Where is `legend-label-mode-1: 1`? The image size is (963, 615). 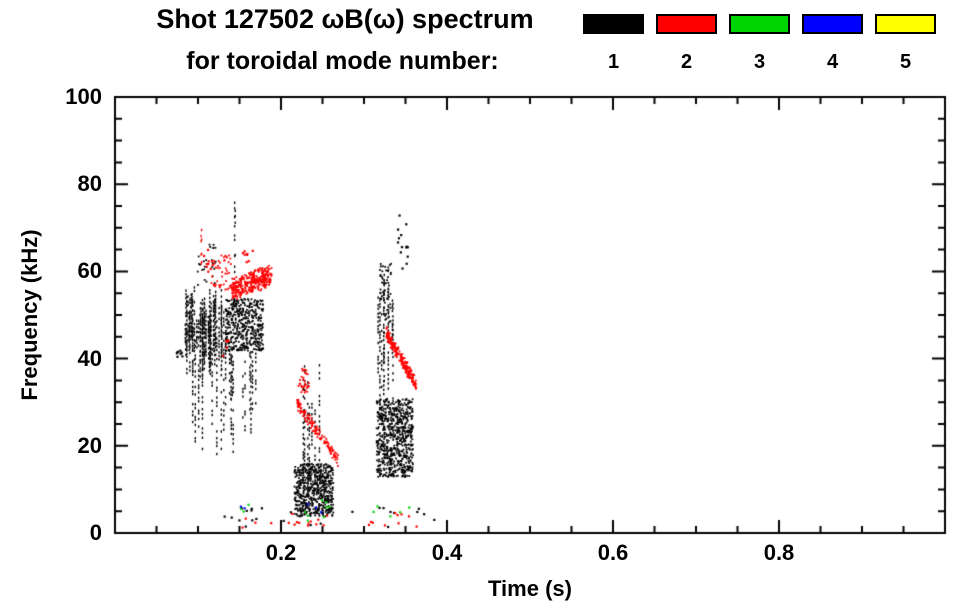
legend-label-mode-1: 1 is located at coordinates (613, 62).